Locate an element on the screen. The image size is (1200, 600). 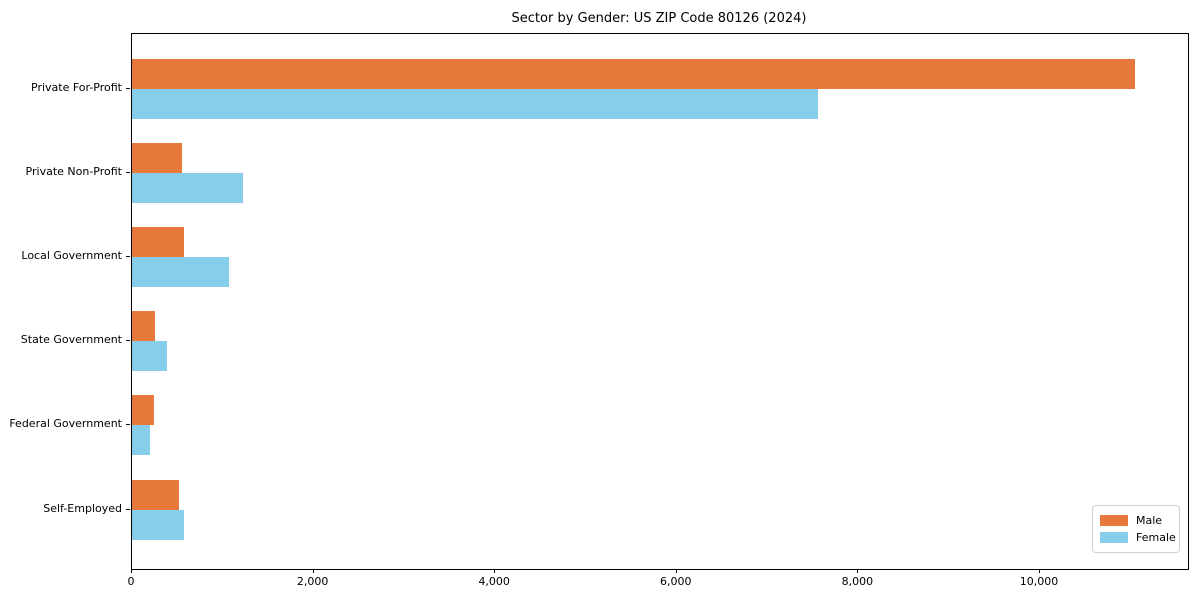
y-tick-label-self-employed: Self-Employed is located at coordinates (82, 508).